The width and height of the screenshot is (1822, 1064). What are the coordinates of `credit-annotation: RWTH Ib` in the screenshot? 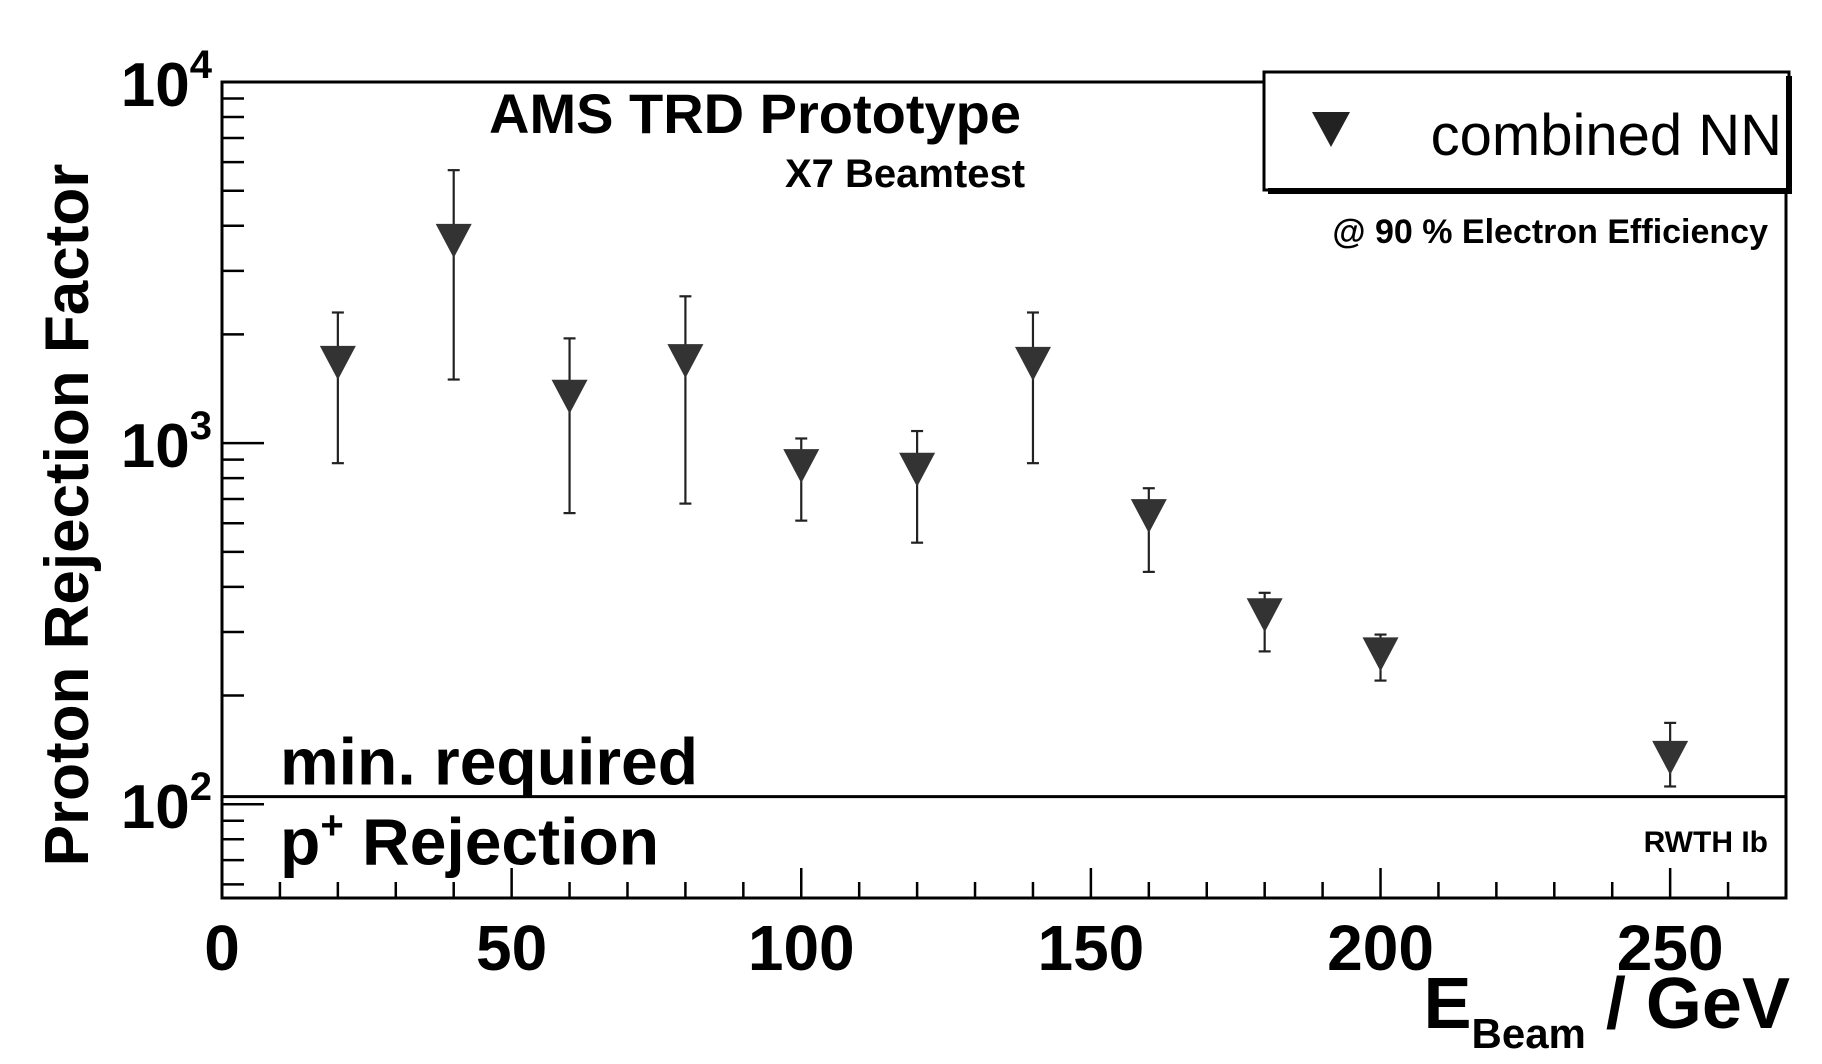 It's located at (1706, 842).